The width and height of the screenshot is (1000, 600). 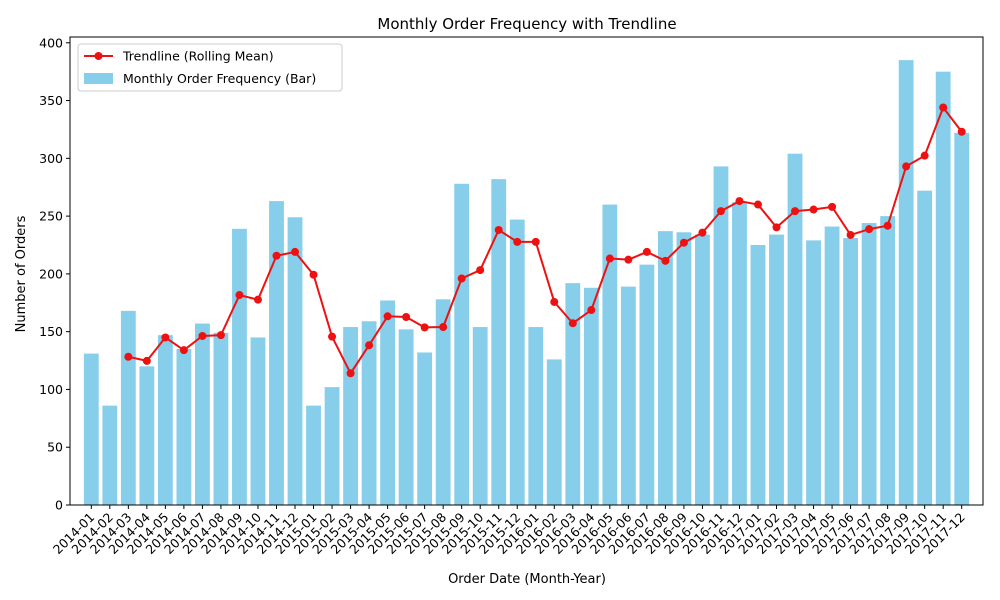 What do you see at coordinates (526, 24) in the screenshot?
I see `chart-title: Monthly Order Frequency with Trendline` at bounding box center [526, 24].